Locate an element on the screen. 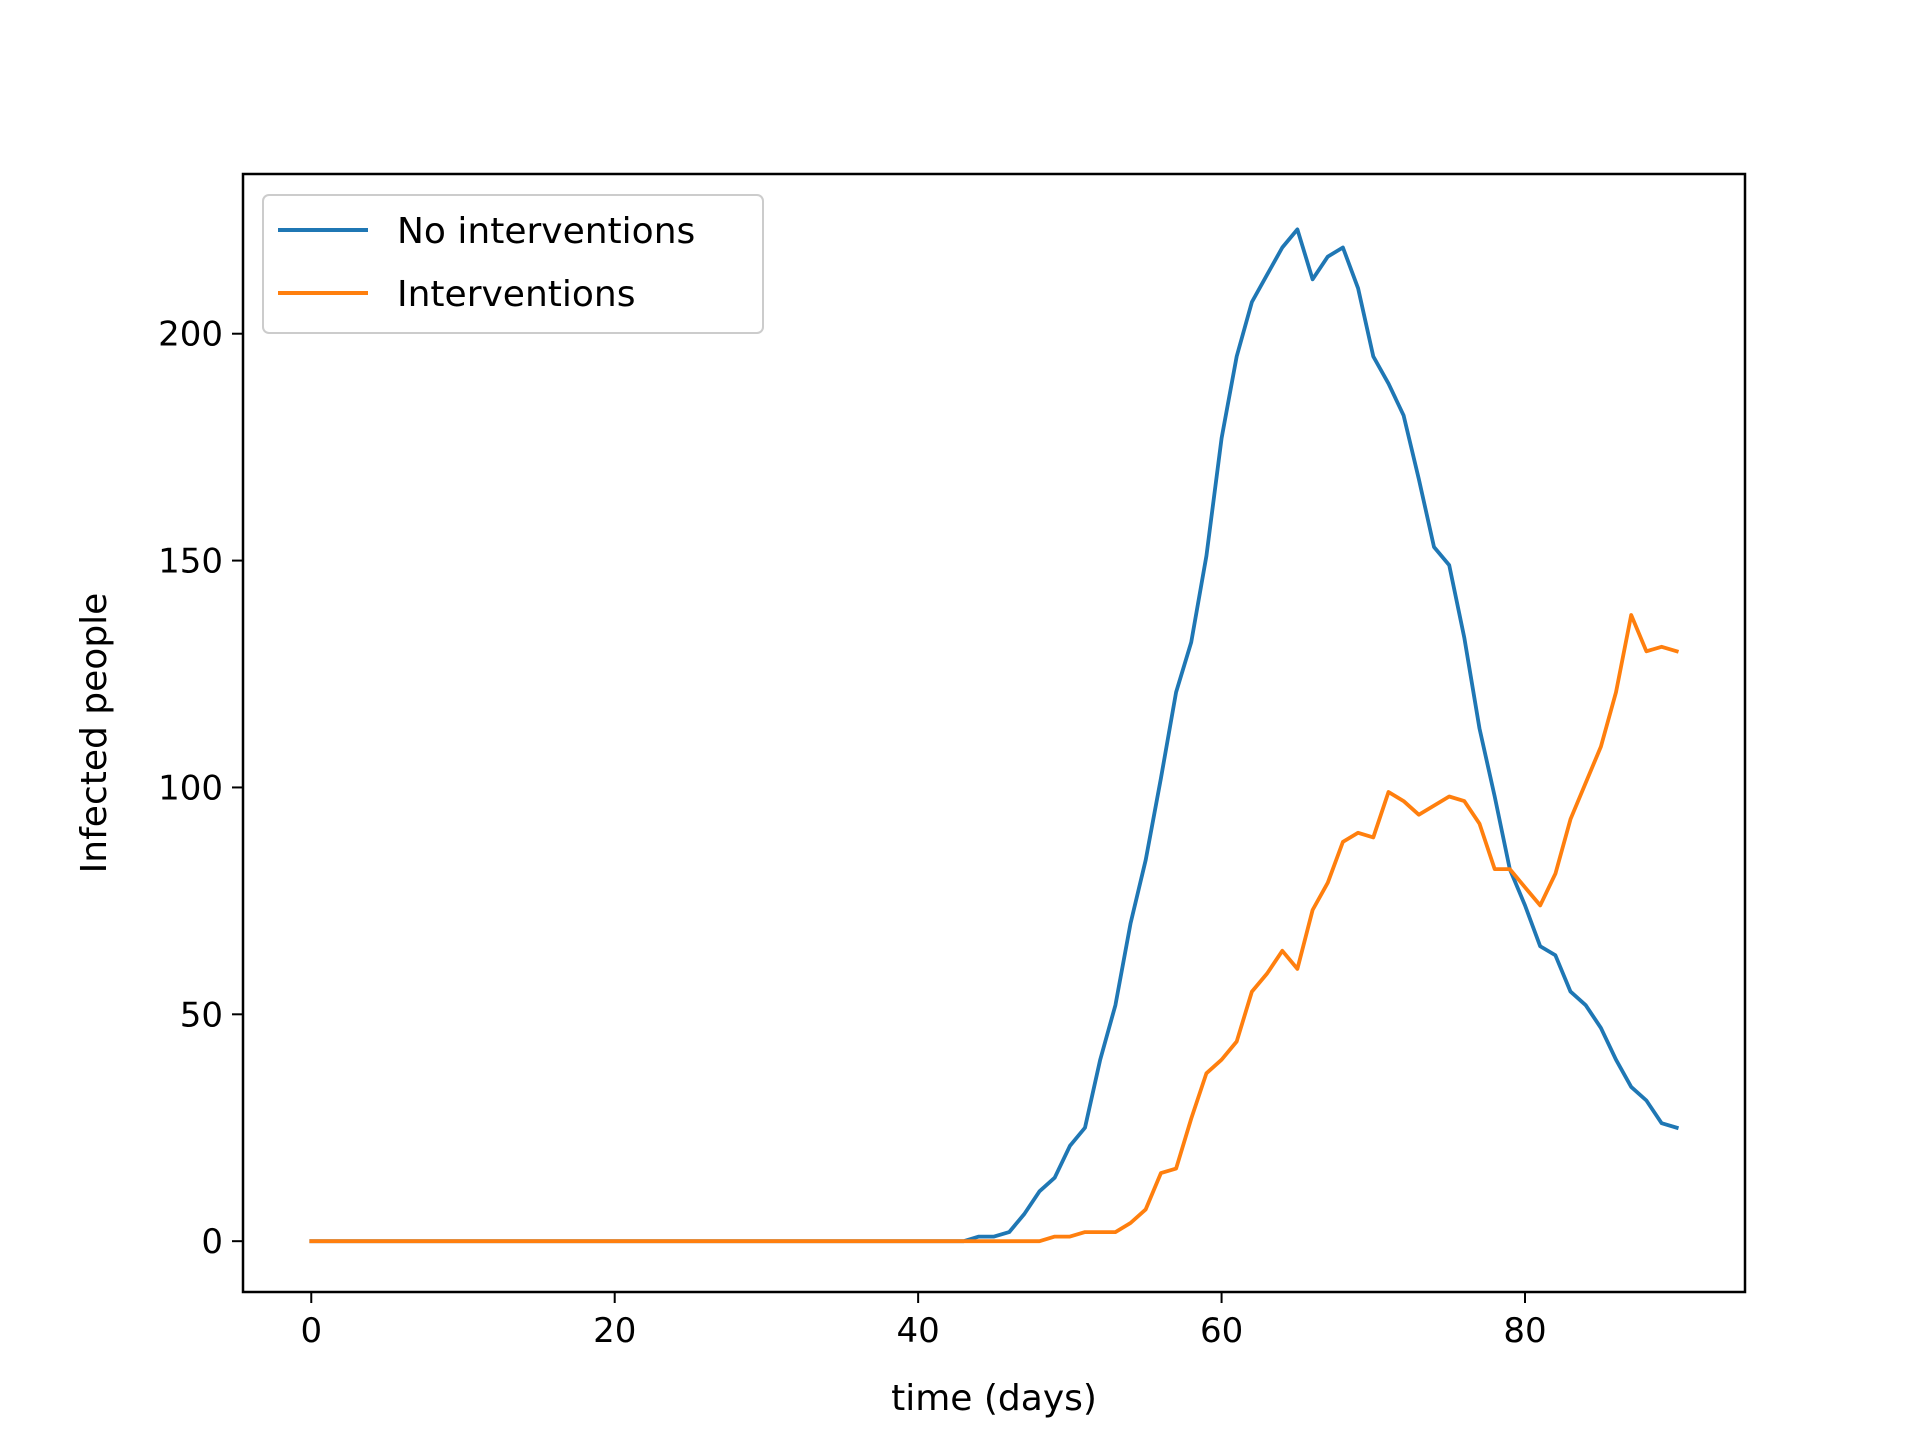 This screenshot has width=1920, height=1440. legend-label-interventions: Interventions is located at coordinates (516, 294).